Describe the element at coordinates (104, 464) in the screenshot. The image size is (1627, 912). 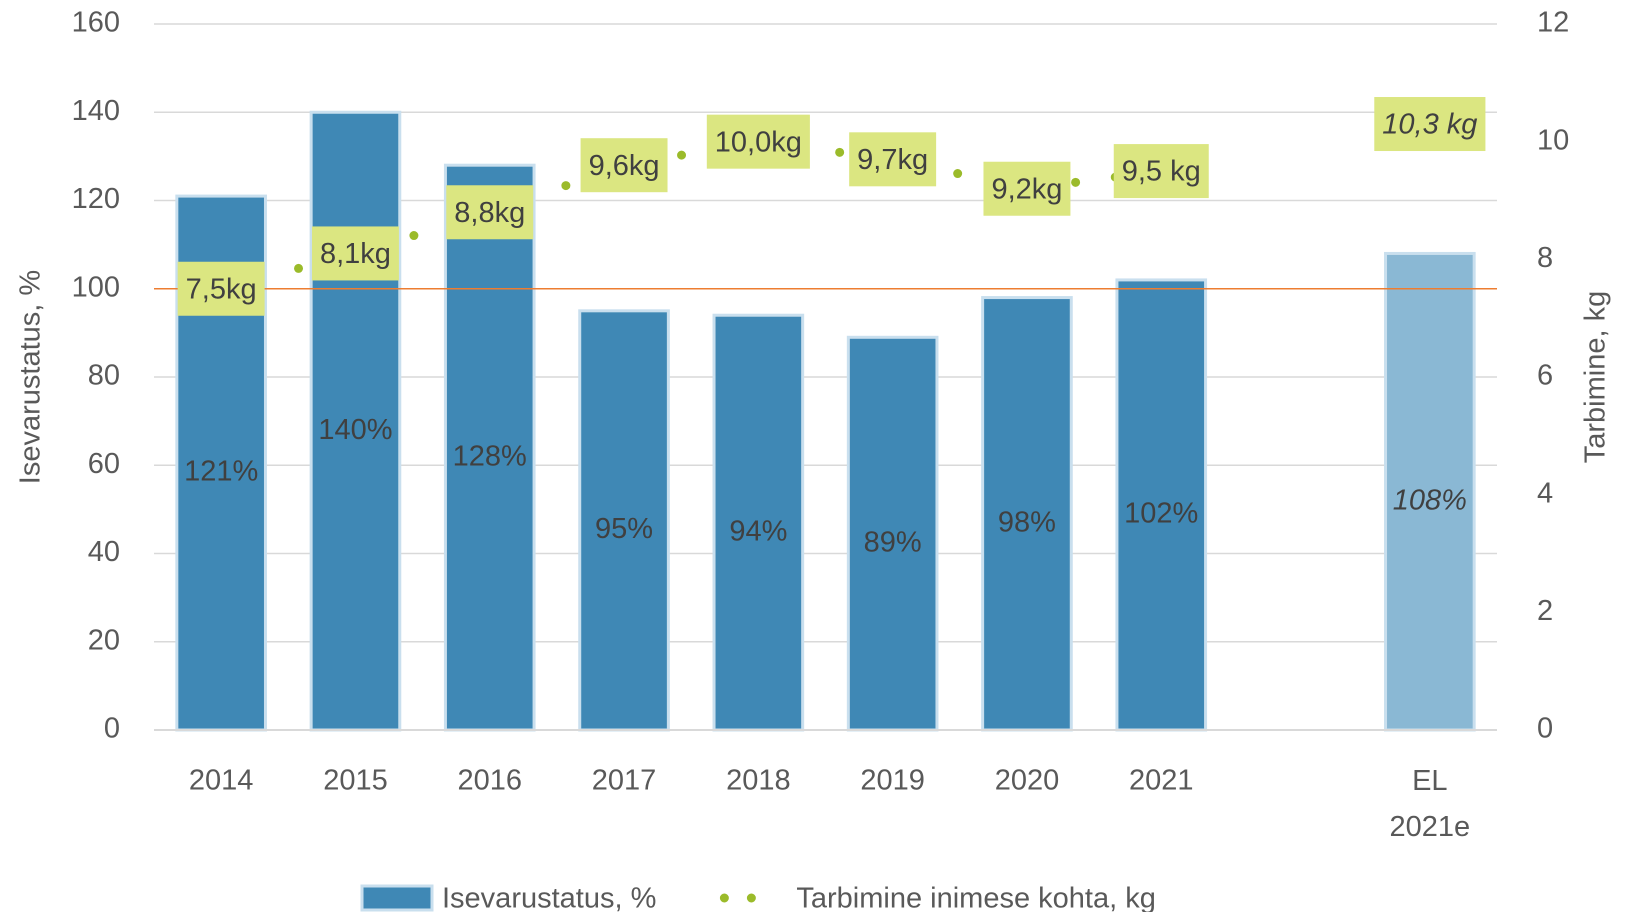
I see `y-tick-label: 60` at that location.